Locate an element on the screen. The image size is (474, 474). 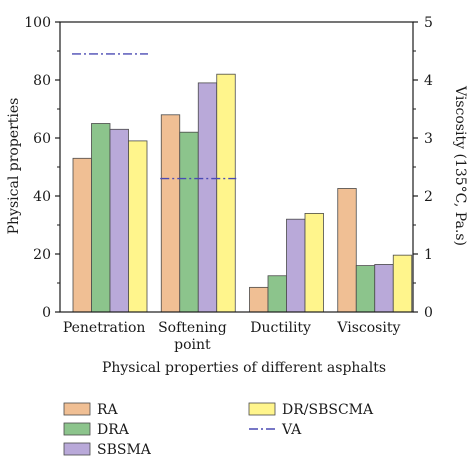
y-right-tick-label: 2 is located at coordinates (428, 197).